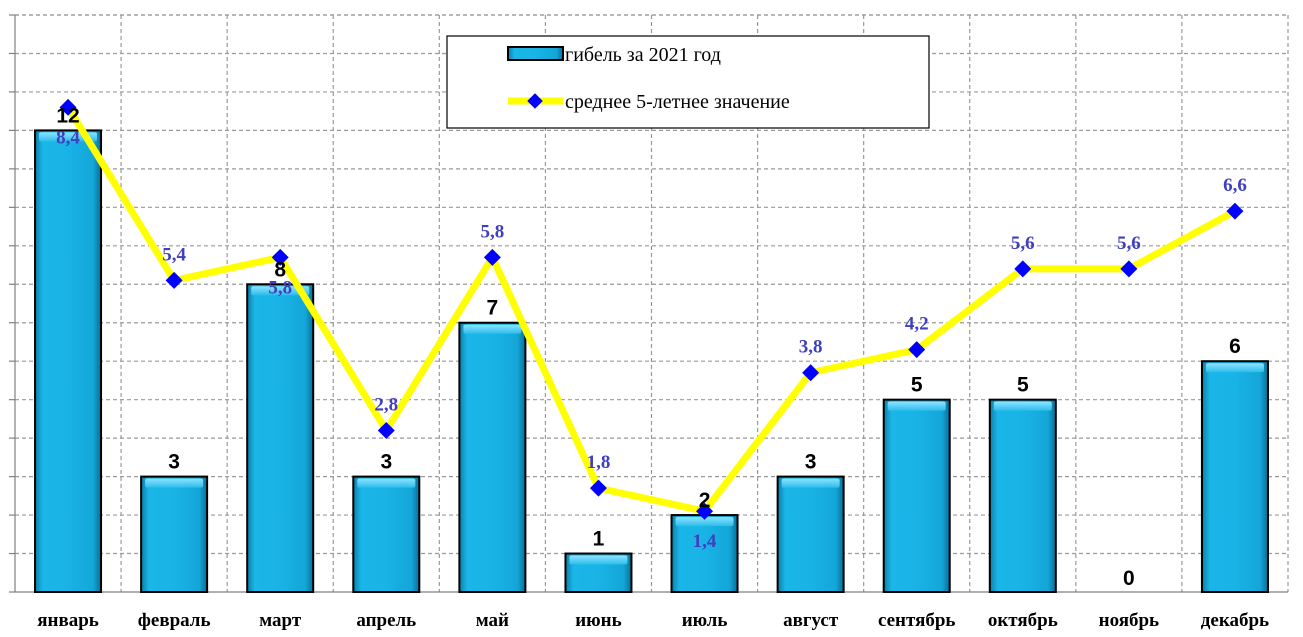  I want to click on average-marker-август, so click(811, 373).